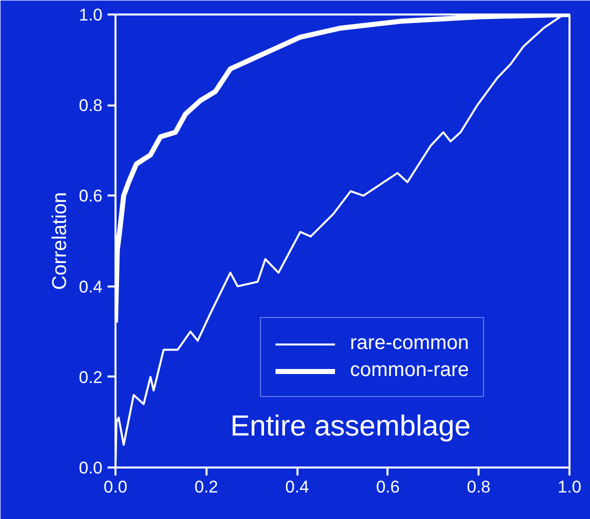  I want to click on x-tick-label: 0.6, so click(388, 487).